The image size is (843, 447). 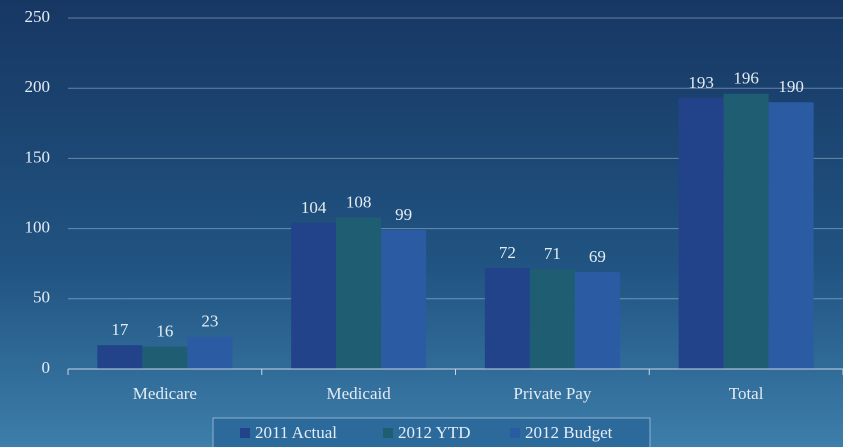 I want to click on value-label: 17, so click(x=120, y=329).